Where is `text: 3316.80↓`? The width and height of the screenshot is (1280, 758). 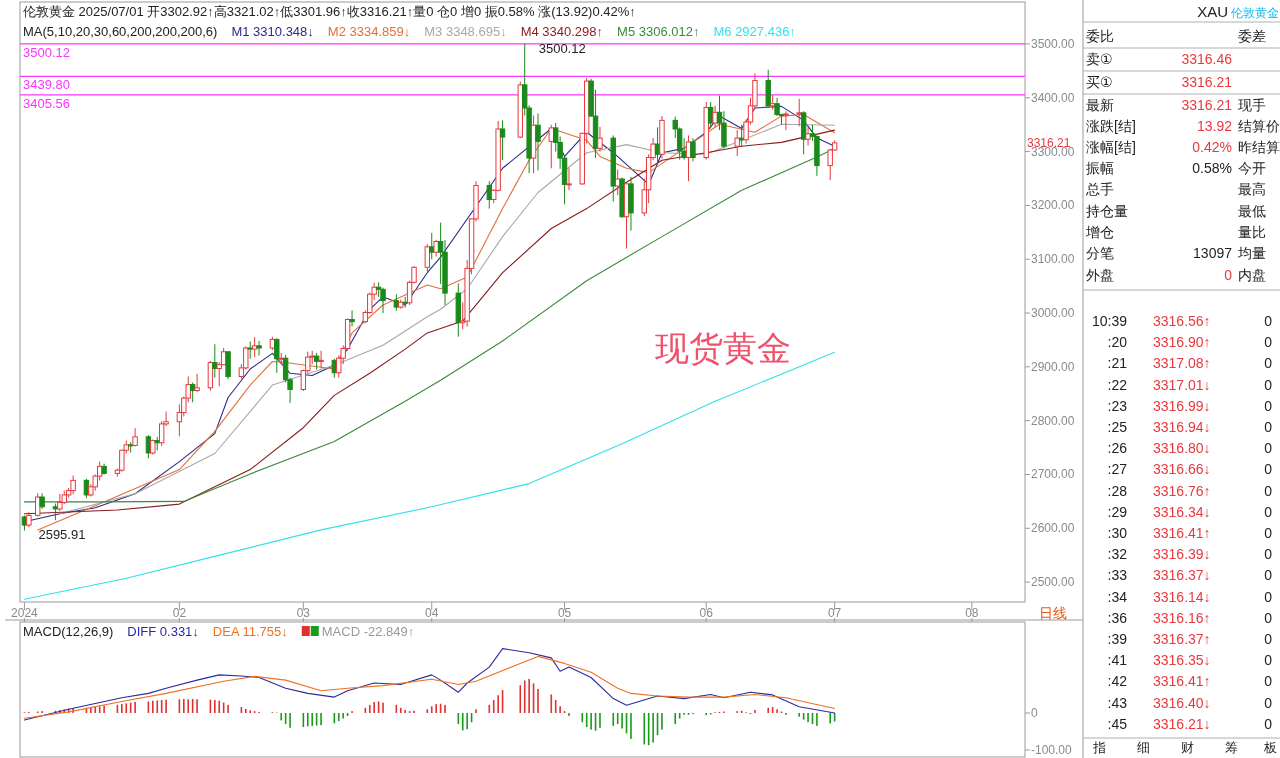 text: 3316.80↓ is located at coordinates (1182, 448).